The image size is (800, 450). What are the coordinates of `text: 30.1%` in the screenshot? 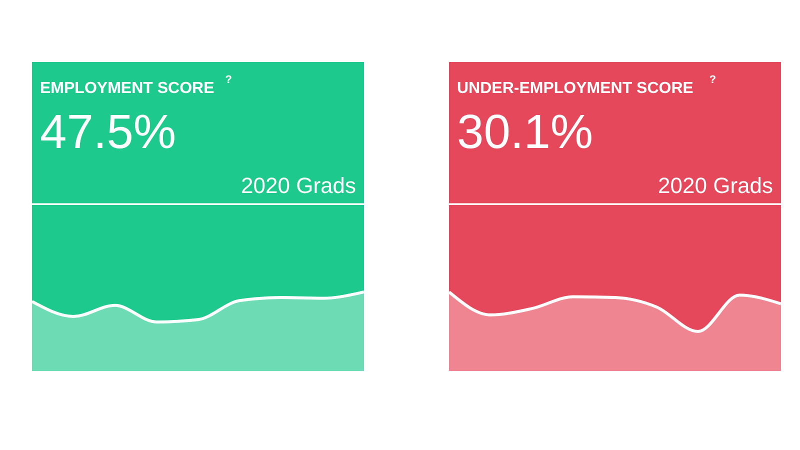 It's located at (525, 132).